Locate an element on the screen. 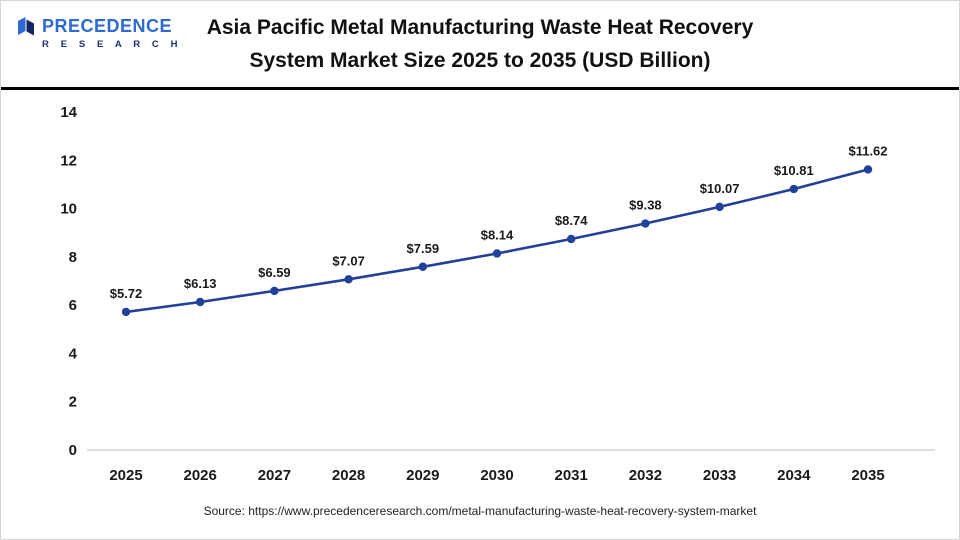  y-tick-label: 8 is located at coordinates (73, 257).